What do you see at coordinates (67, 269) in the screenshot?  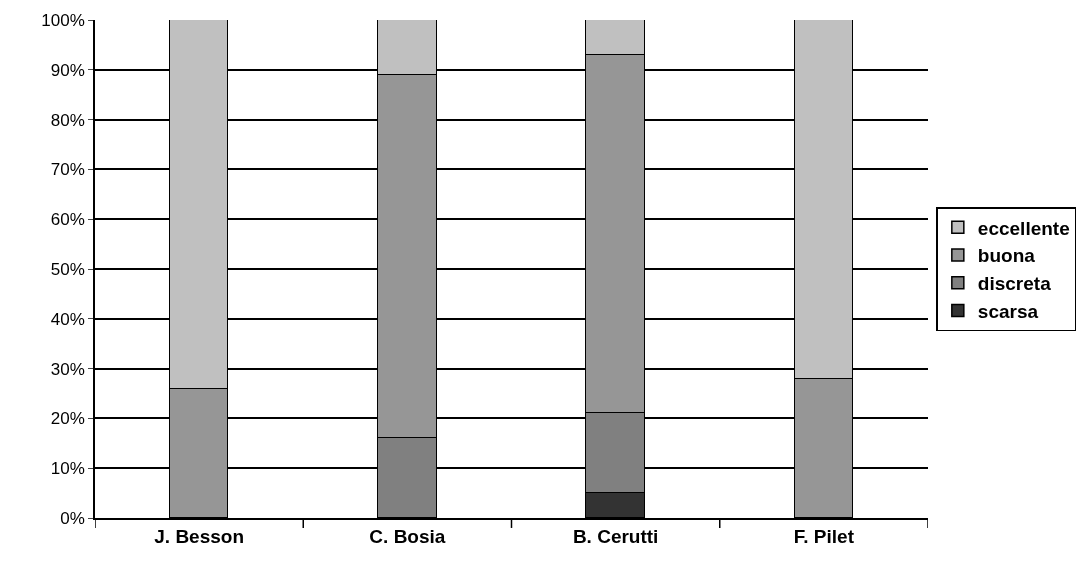 I see `y-tick-label: 50%` at bounding box center [67, 269].